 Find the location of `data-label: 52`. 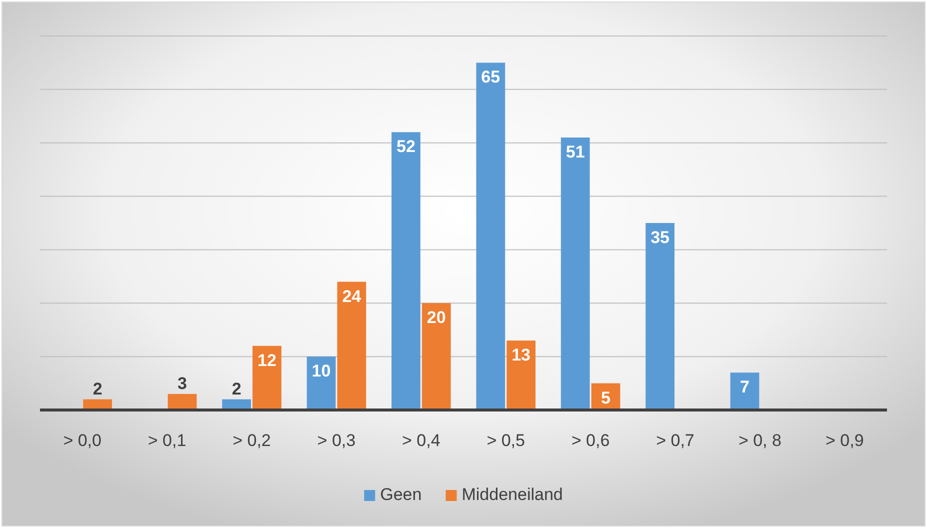

data-label: 52 is located at coordinates (406, 146).